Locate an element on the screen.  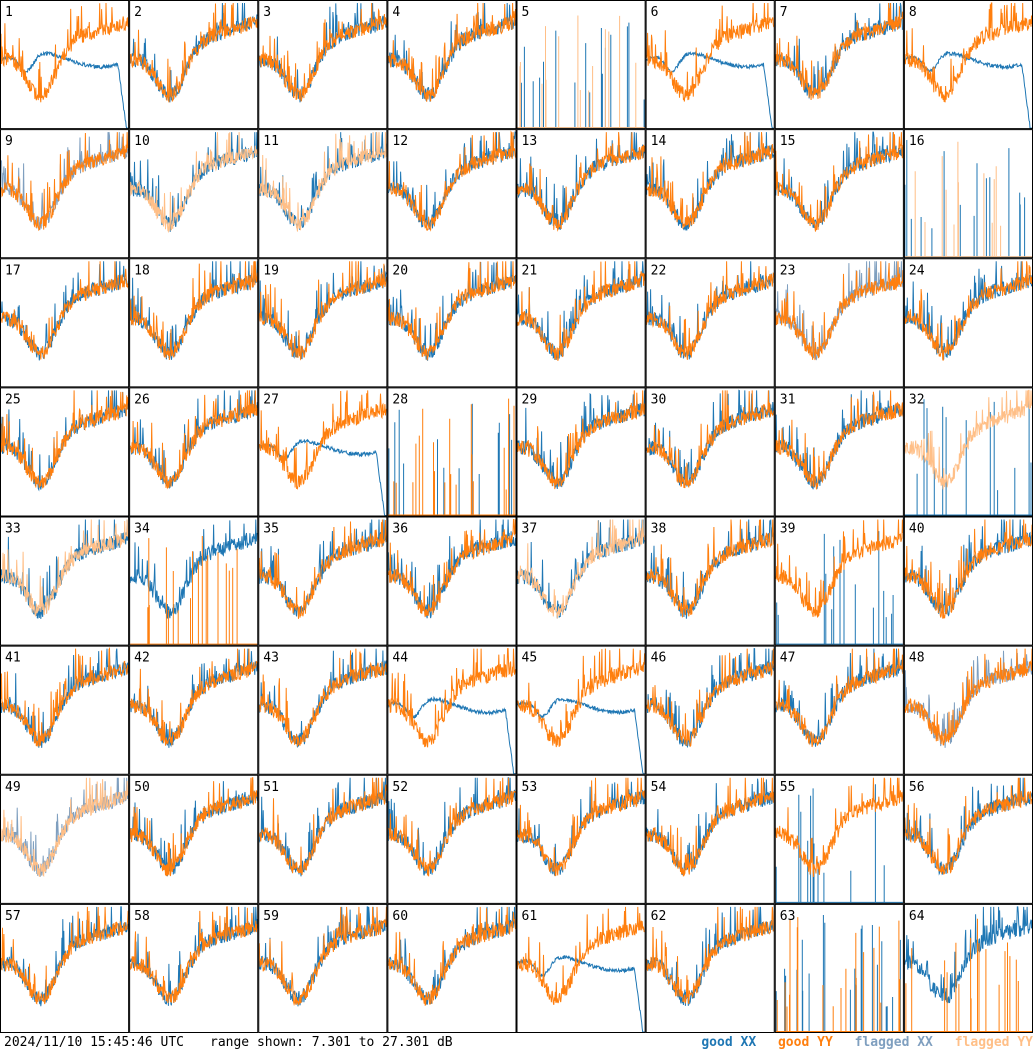
panel-27-frame is located at coordinates (323, 452).